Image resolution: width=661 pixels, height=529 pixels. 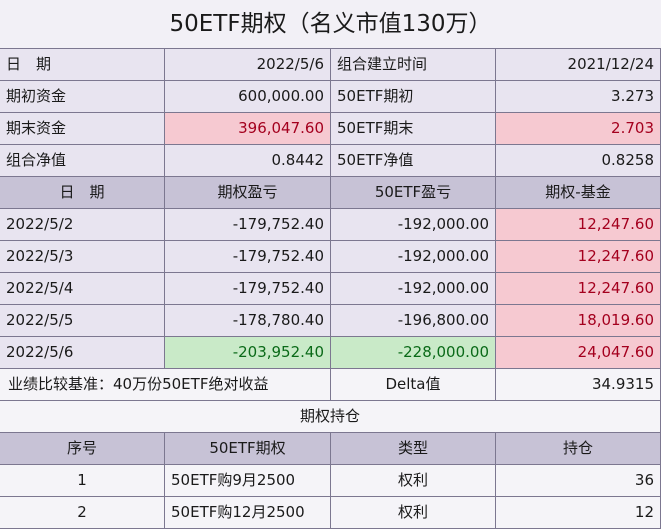 What do you see at coordinates (82, 97) in the screenshot?
I see `initial-funds-label: 期初资金` at bounding box center [82, 97].